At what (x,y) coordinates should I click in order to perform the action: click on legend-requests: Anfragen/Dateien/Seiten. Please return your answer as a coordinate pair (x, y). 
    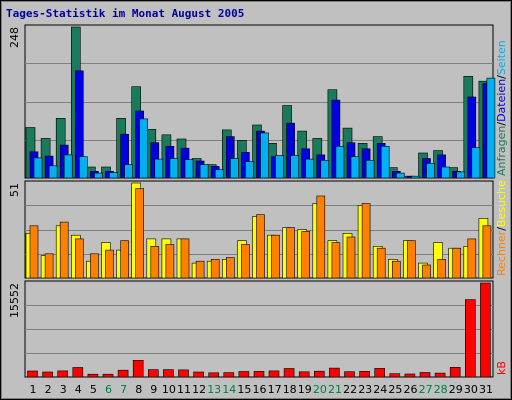
    Looking at the image, I should click on (501, 108).